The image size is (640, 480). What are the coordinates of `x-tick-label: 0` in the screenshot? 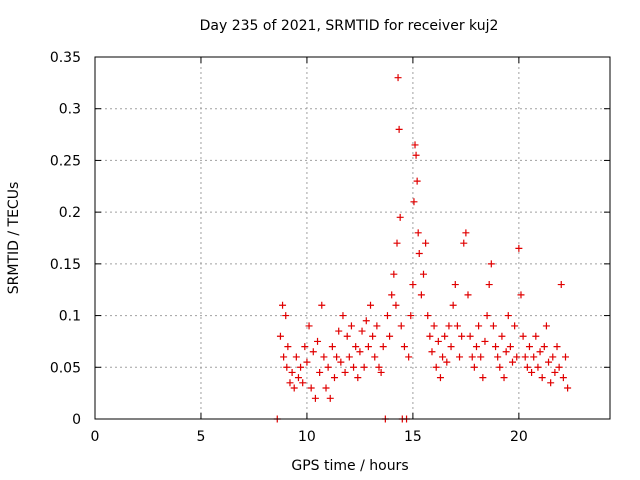 It's located at (95, 437).